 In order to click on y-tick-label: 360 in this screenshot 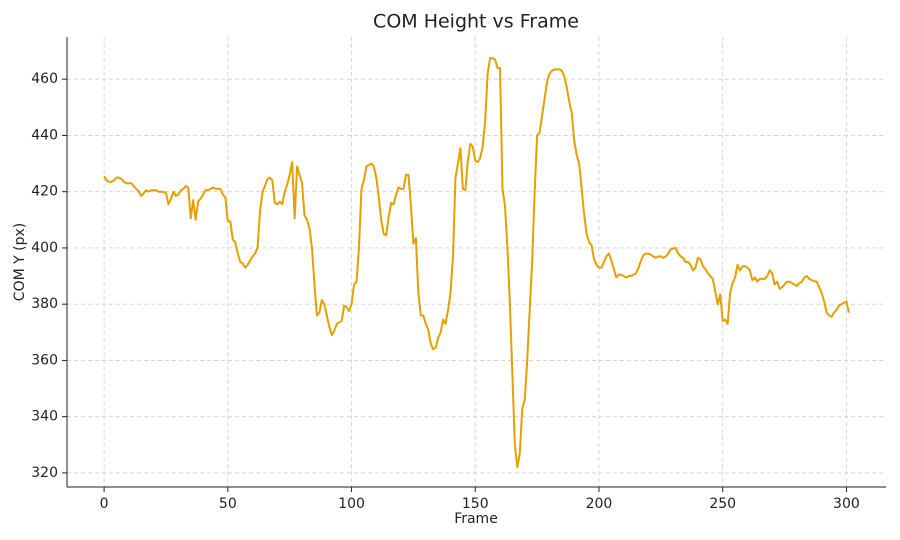, I will do `click(44, 360)`.